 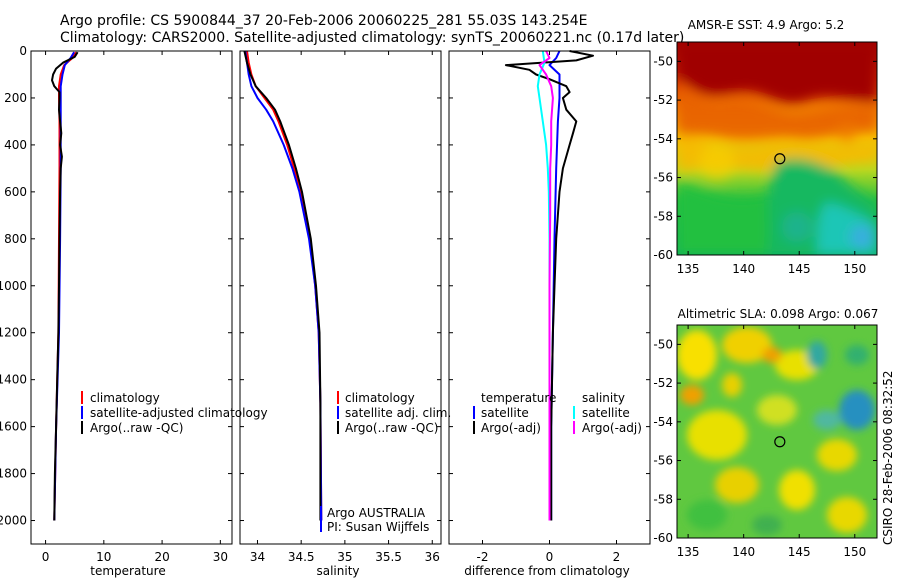 What do you see at coordinates (398, 413) in the screenshot?
I see `legend-label-satellite: satellite adj. clim.` at bounding box center [398, 413].